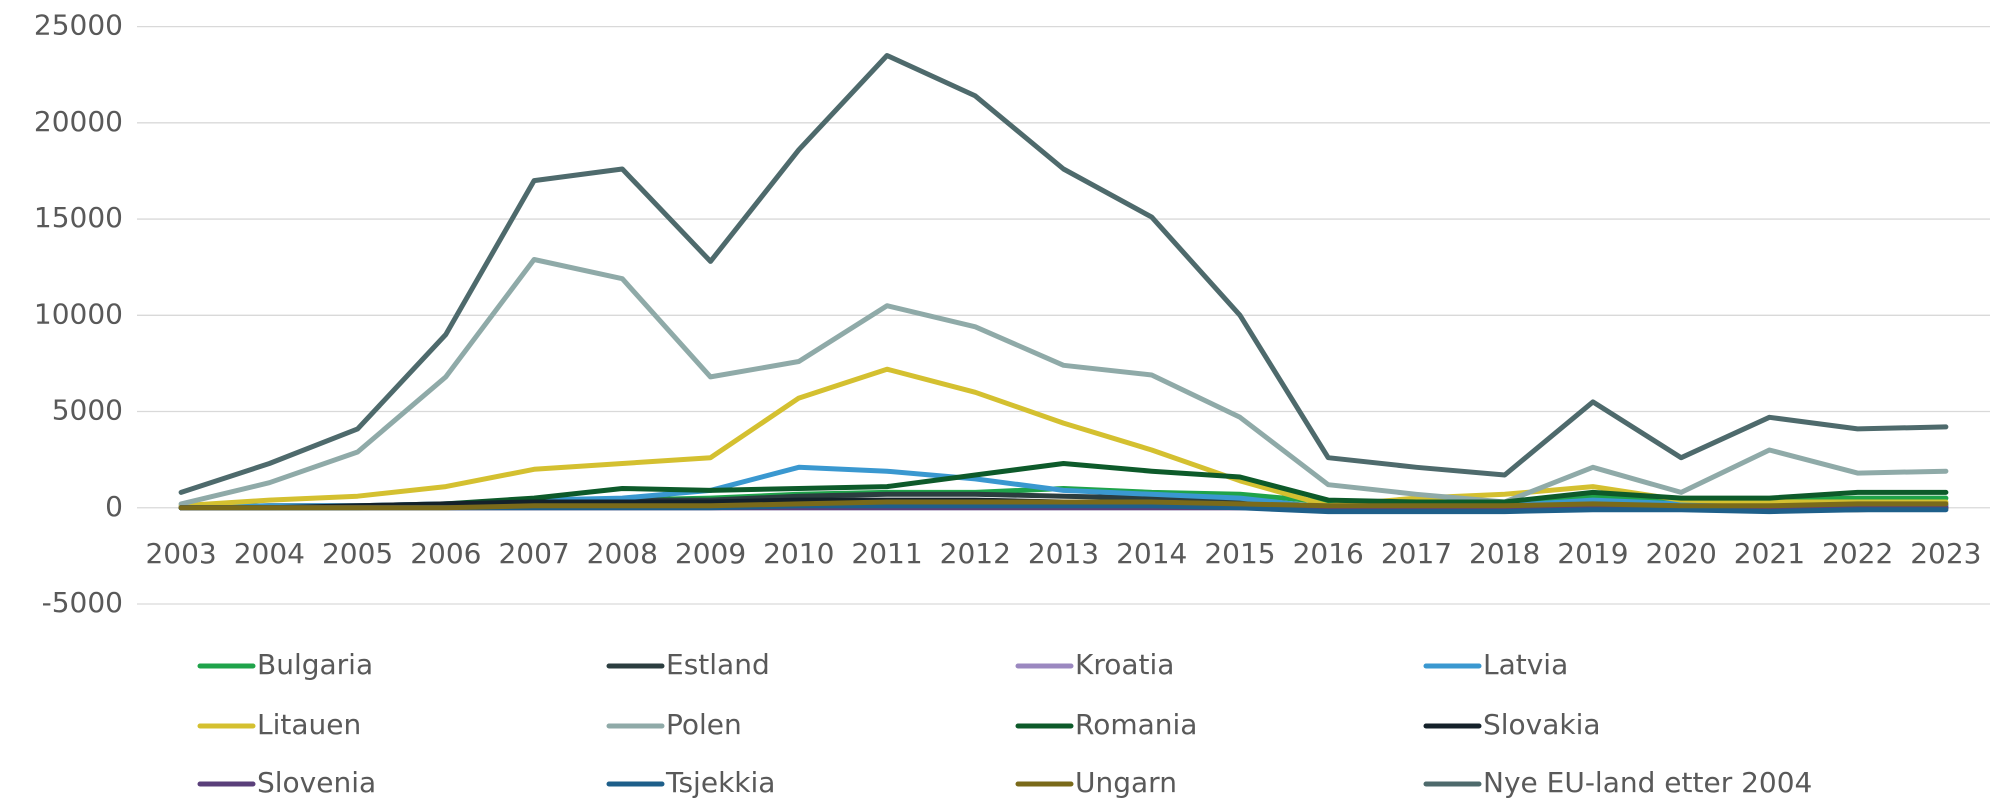 The height and width of the screenshot is (802, 1990). I want to click on legend-label: Bulgaria, so click(315, 664).